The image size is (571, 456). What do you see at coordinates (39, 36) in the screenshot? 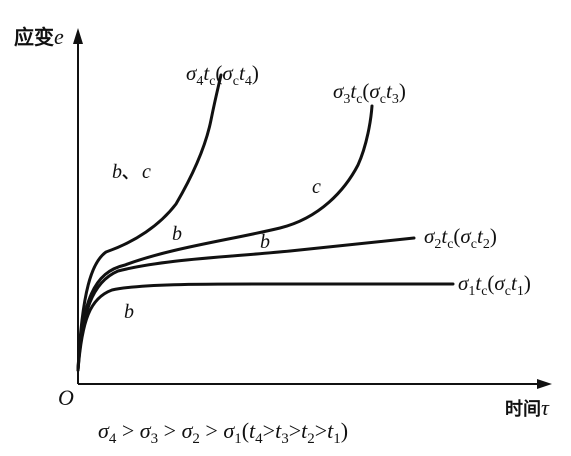
I see `y-axis-label: 应变e` at bounding box center [39, 36].